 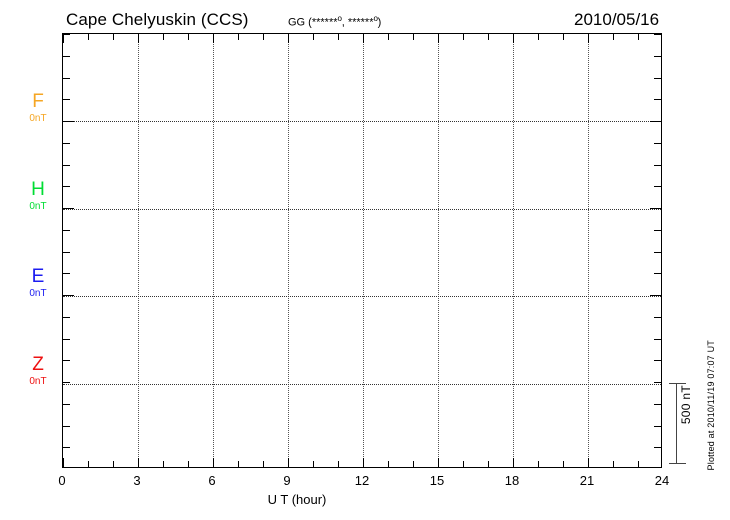 I want to click on component-label-f: F 0nT, so click(x=38, y=108).